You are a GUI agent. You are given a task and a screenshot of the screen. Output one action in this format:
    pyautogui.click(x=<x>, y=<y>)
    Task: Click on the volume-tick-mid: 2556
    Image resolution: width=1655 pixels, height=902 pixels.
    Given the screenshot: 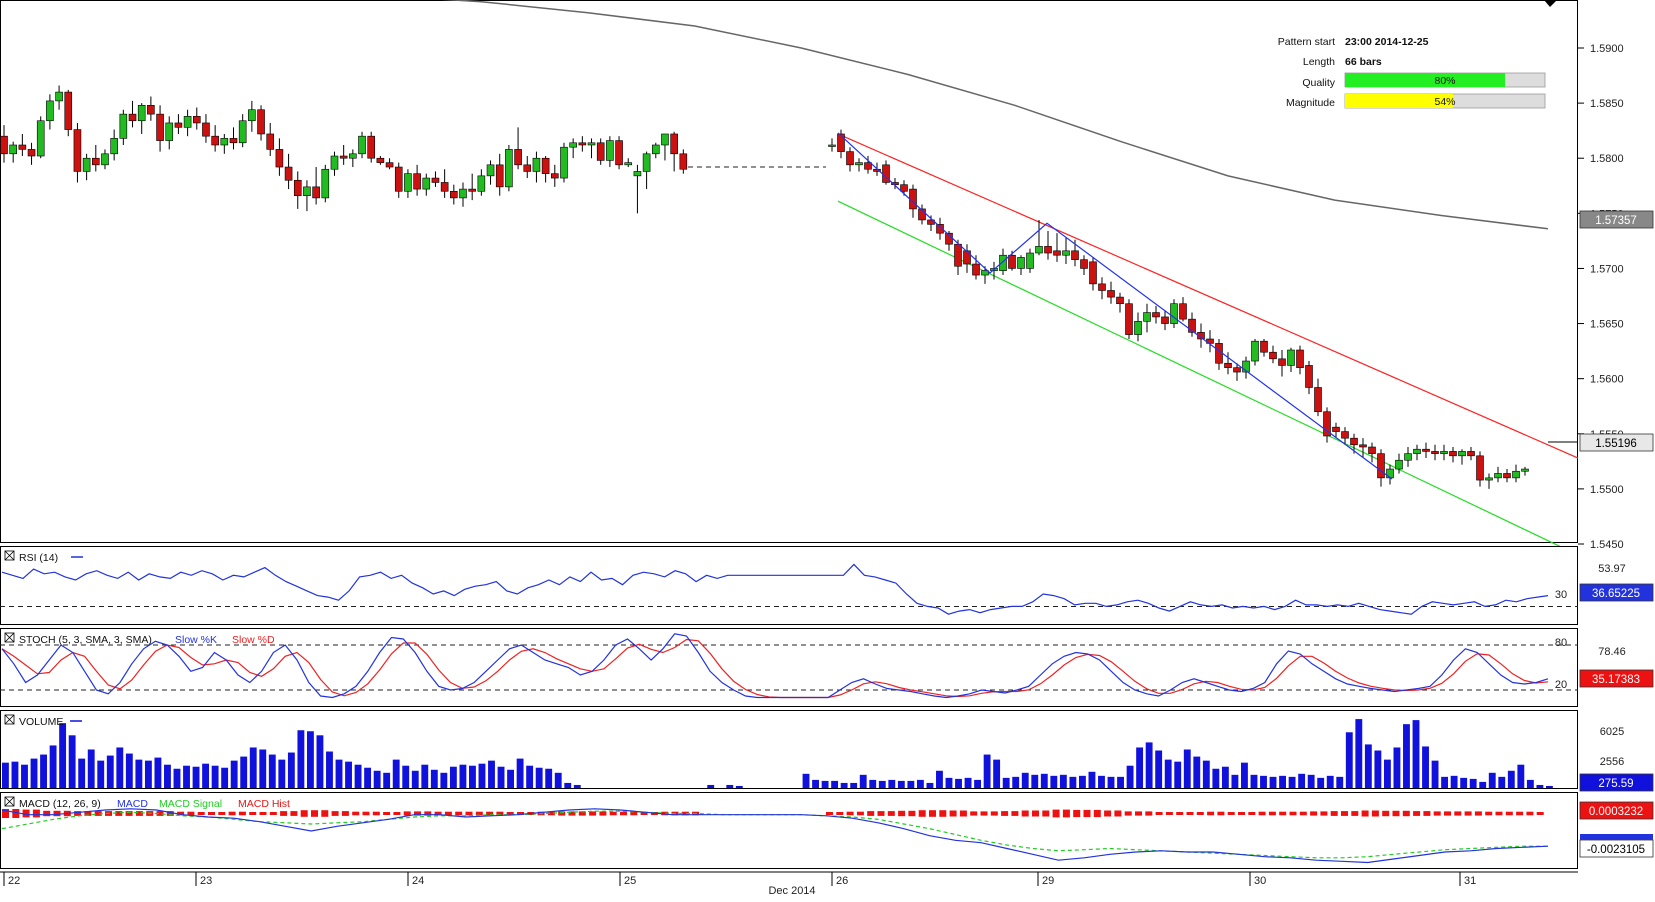 What is the action you would take?
    pyautogui.click(x=1612, y=762)
    